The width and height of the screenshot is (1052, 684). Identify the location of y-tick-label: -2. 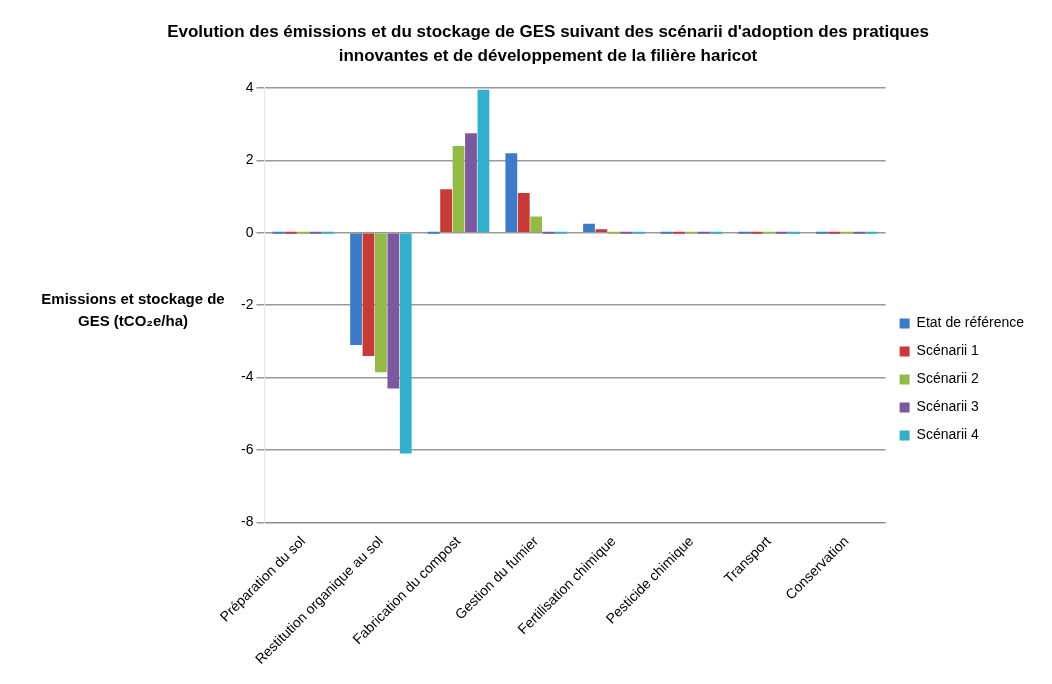
(247, 304).